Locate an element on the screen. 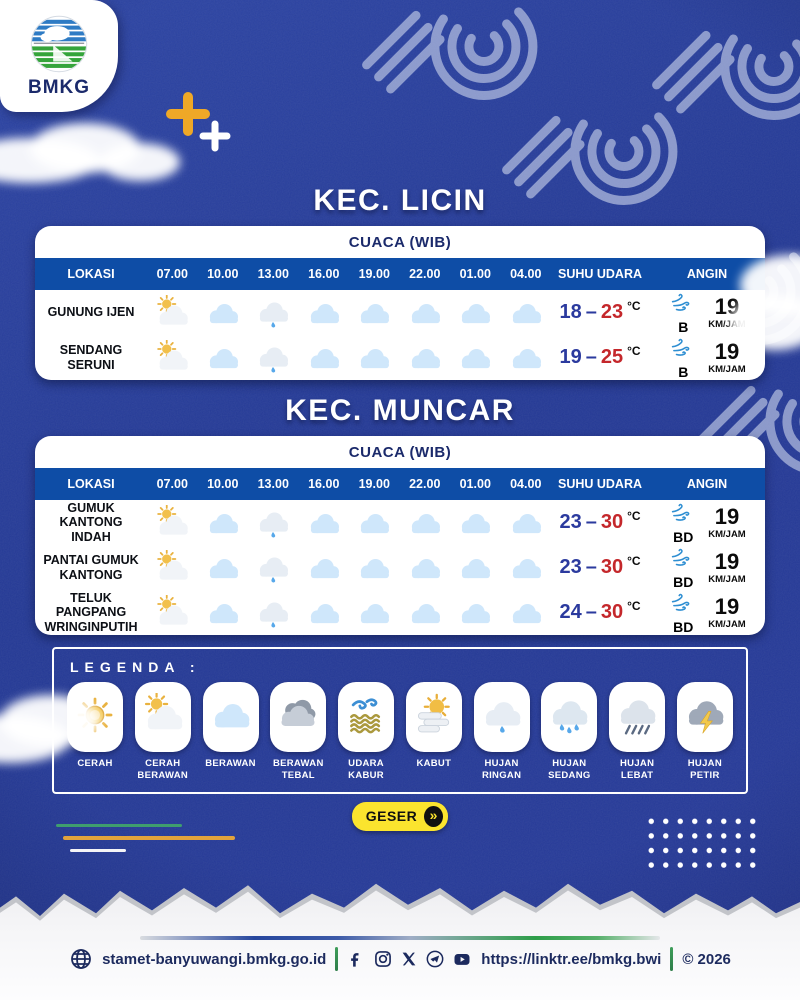  legend-item-cerah-berawan: CERAH BERAWAN is located at coordinates (163, 732).